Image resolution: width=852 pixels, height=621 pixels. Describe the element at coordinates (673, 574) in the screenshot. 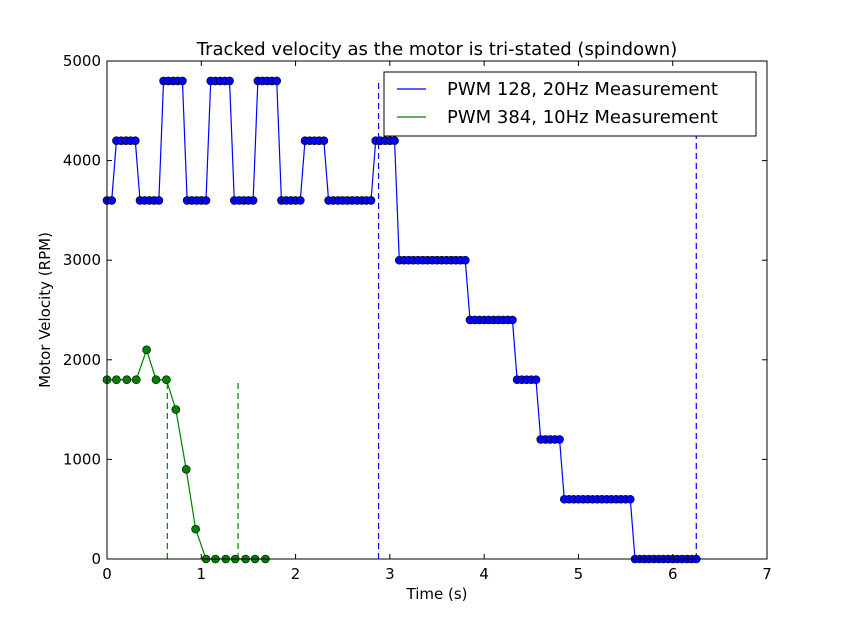

I see `x-tick-label: 6` at that location.